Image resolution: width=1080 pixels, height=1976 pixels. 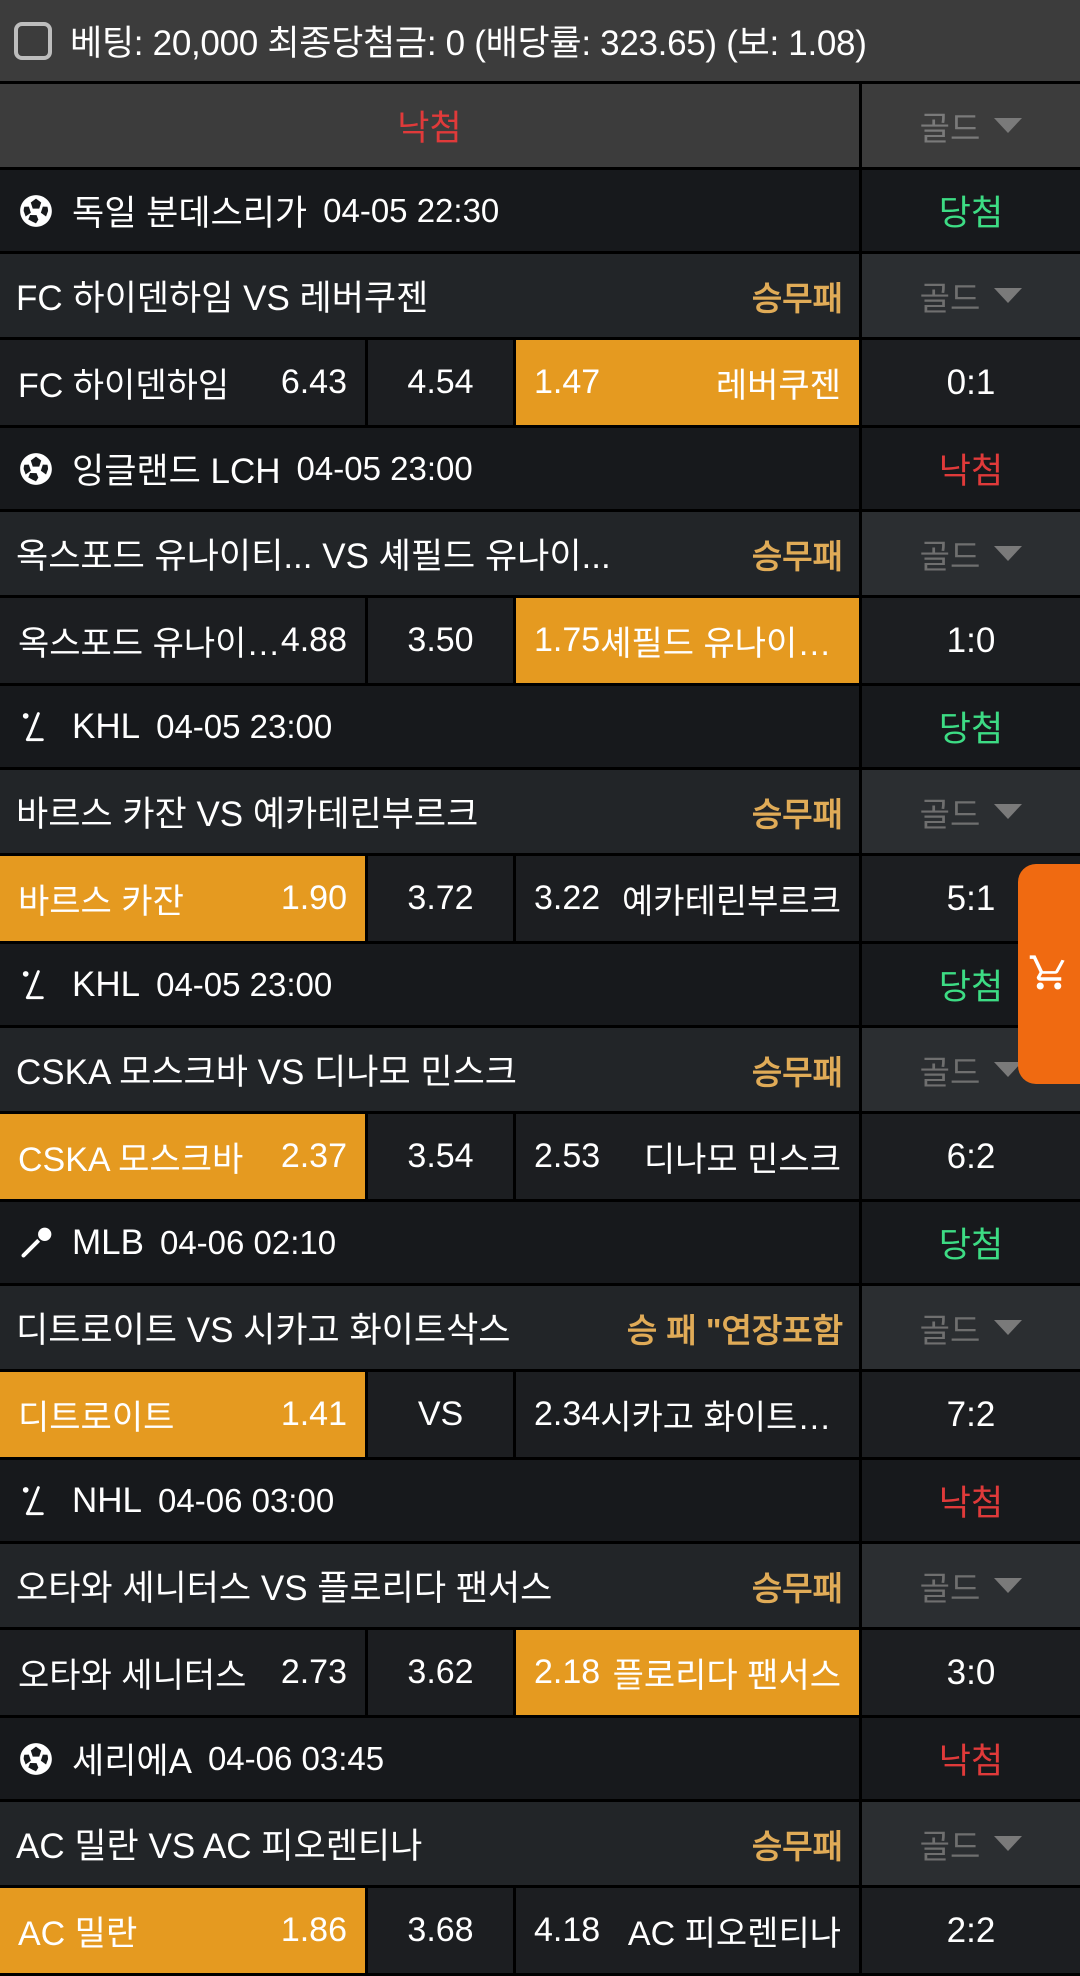 I want to click on matchup-info: 디트로이트 VS 시카고 화이트삭스 승 패 "연장포함, so click(x=431, y=1327).